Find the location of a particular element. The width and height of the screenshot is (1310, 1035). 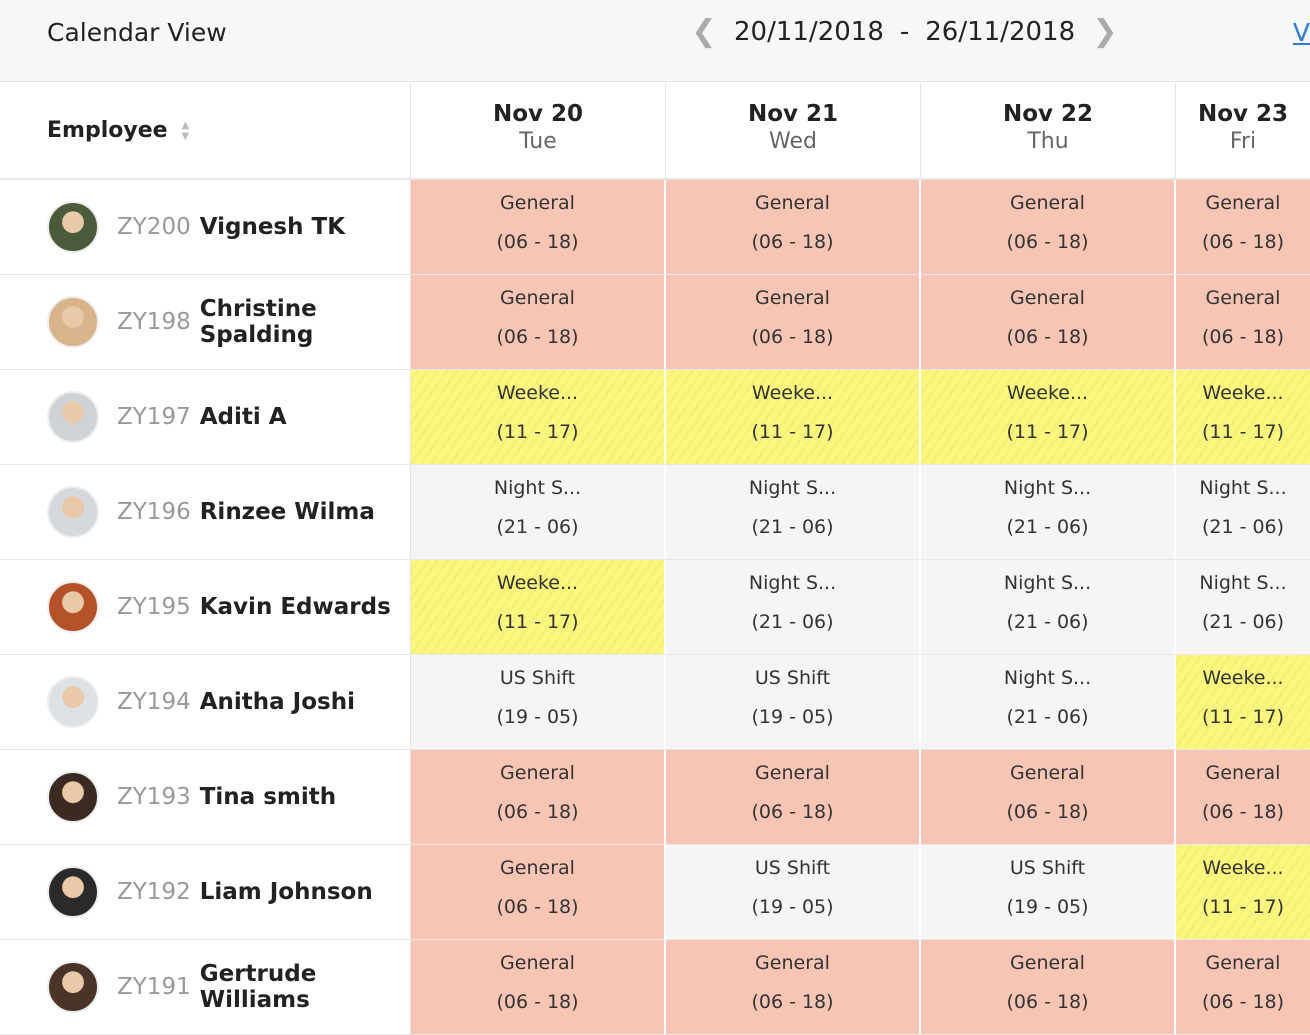

chevron-right-icon: ❯ is located at coordinates (1105, 31).